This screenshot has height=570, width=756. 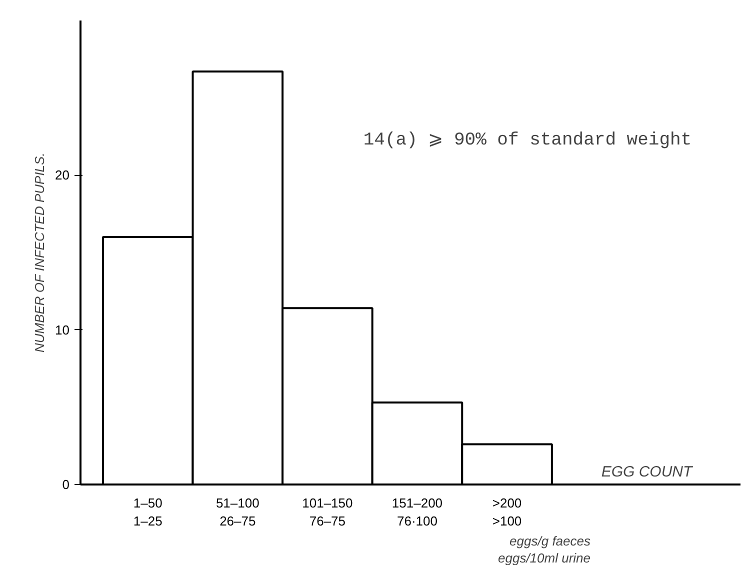 What do you see at coordinates (62, 175) in the screenshot?
I see `y-tick-label: 20` at bounding box center [62, 175].